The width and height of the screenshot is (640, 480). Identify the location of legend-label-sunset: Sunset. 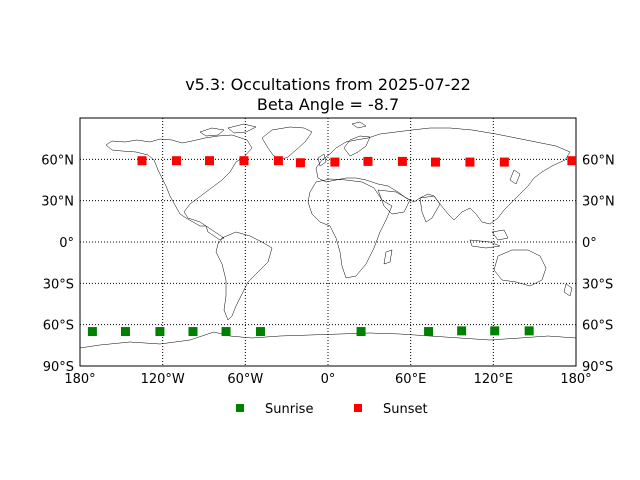
(405, 409).